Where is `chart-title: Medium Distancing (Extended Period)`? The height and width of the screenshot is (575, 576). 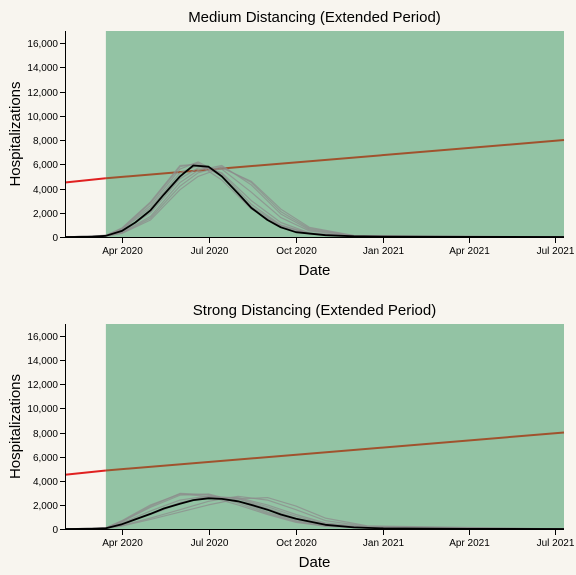 chart-title: Medium Distancing (Extended Period) is located at coordinates (314, 17).